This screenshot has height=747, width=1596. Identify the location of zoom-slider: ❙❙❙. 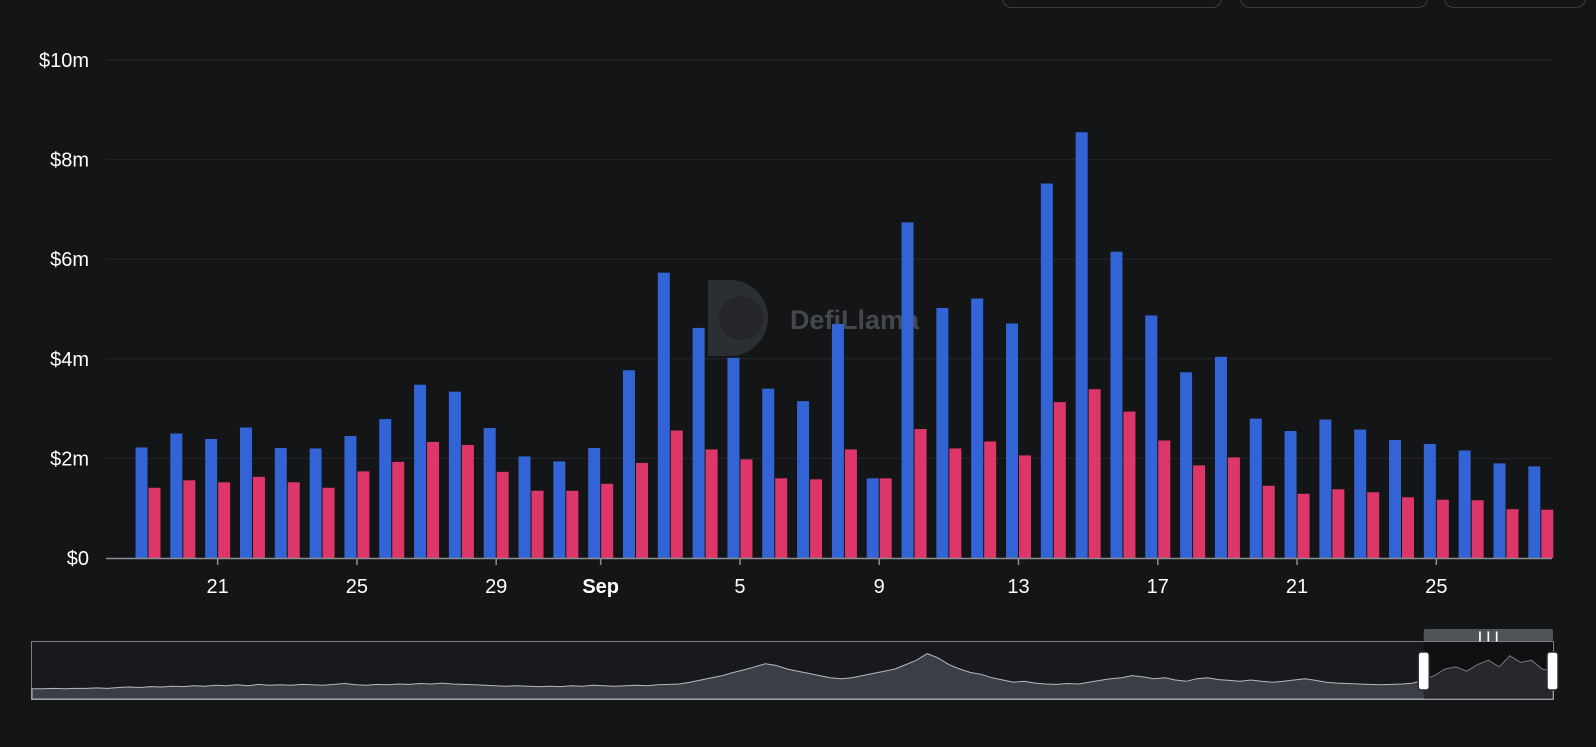
(795, 664).